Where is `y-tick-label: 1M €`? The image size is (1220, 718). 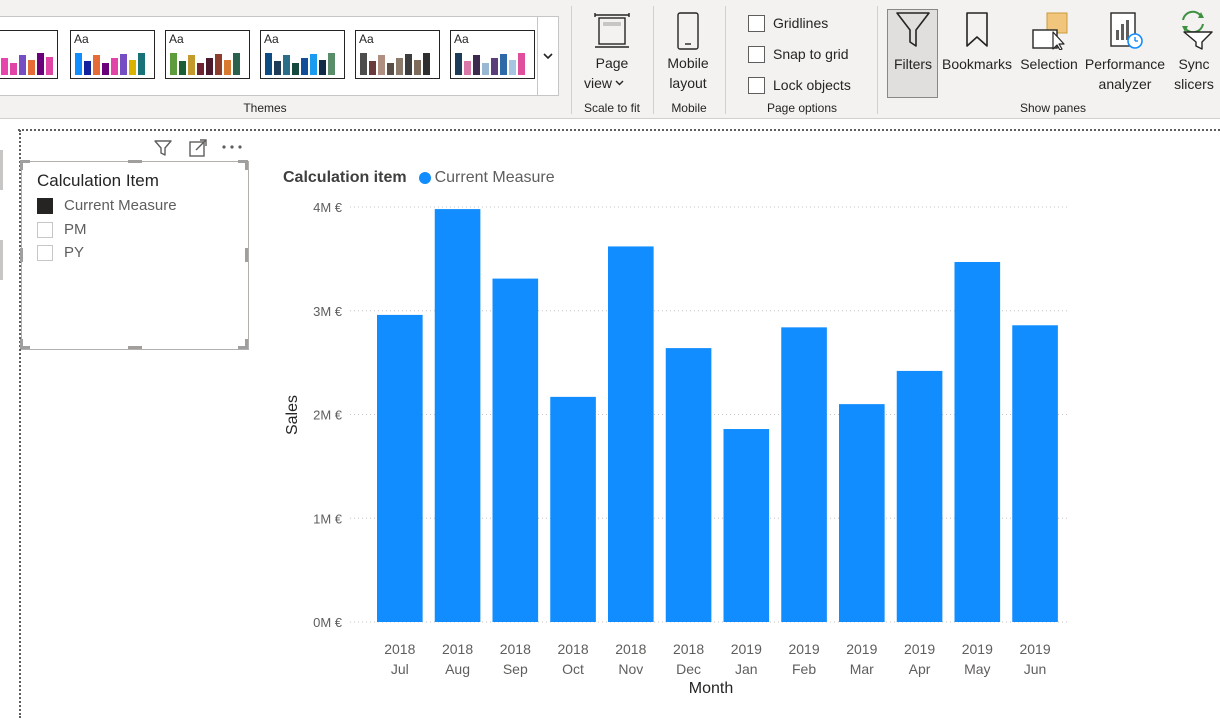 y-tick-label: 1M € is located at coordinates (328, 518).